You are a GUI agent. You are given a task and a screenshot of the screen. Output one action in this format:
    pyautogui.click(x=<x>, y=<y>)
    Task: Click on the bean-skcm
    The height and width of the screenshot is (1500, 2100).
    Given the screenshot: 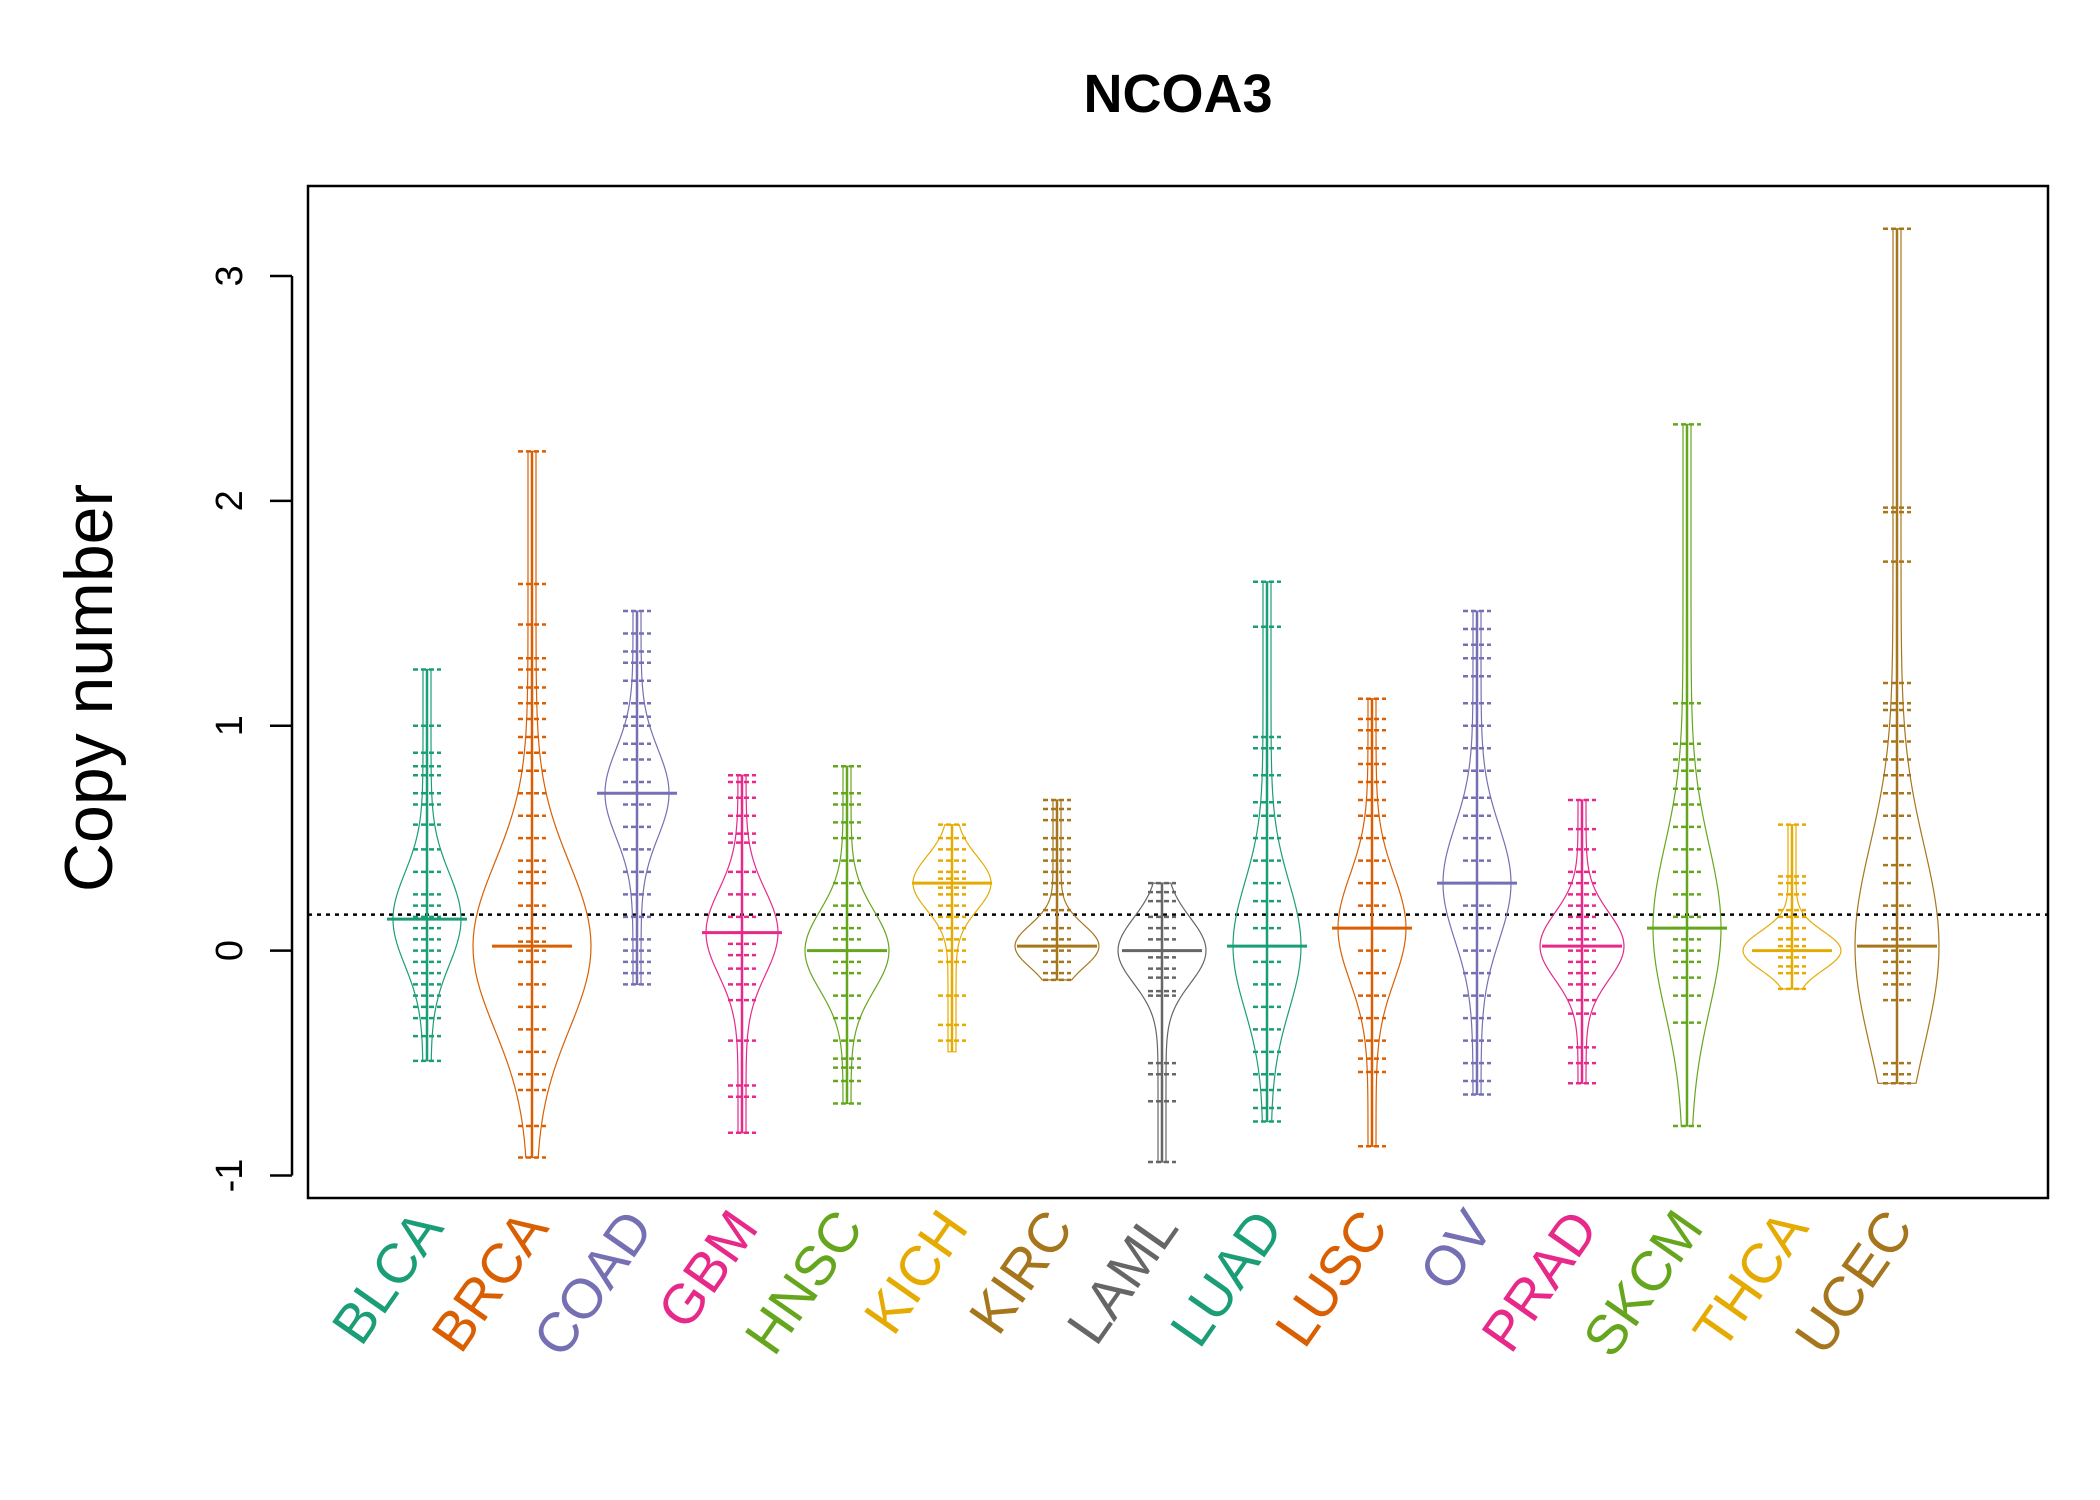 What is the action you would take?
    pyautogui.click(x=1687, y=775)
    